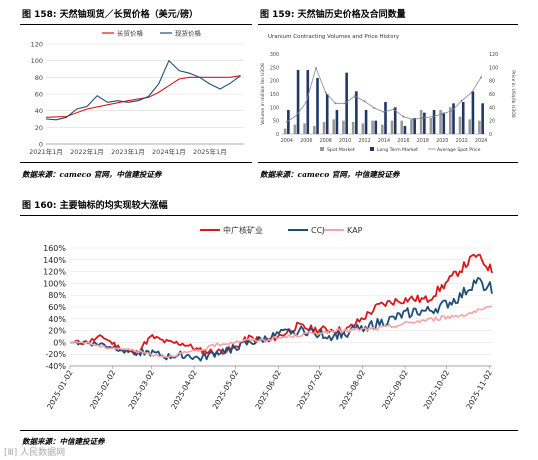 This screenshot has width=538, height=460. What do you see at coordinates (403, 141) in the screenshot?
I see `x-tick-label: 2016` at bounding box center [403, 141].